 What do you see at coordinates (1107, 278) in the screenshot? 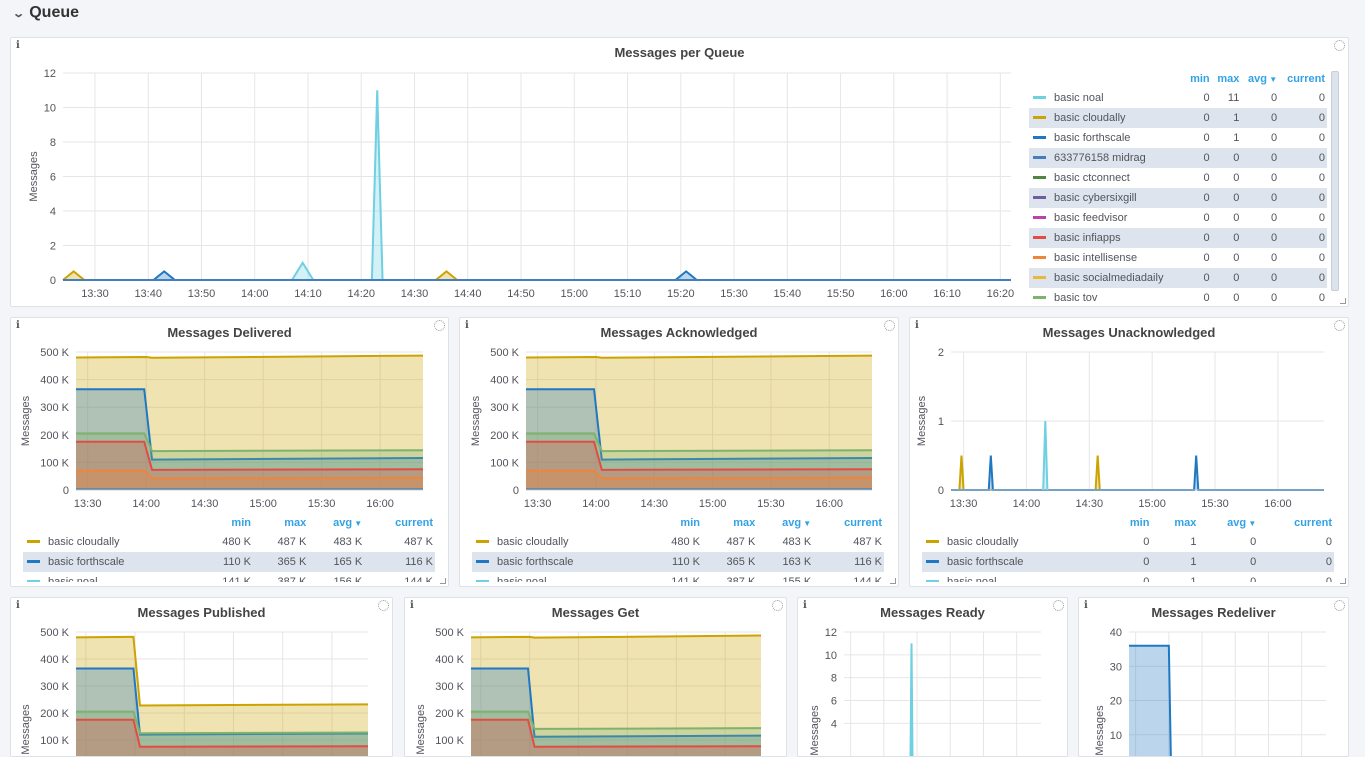
I see `legend-series-name: basic socialmediadaily` at bounding box center [1107, 278].